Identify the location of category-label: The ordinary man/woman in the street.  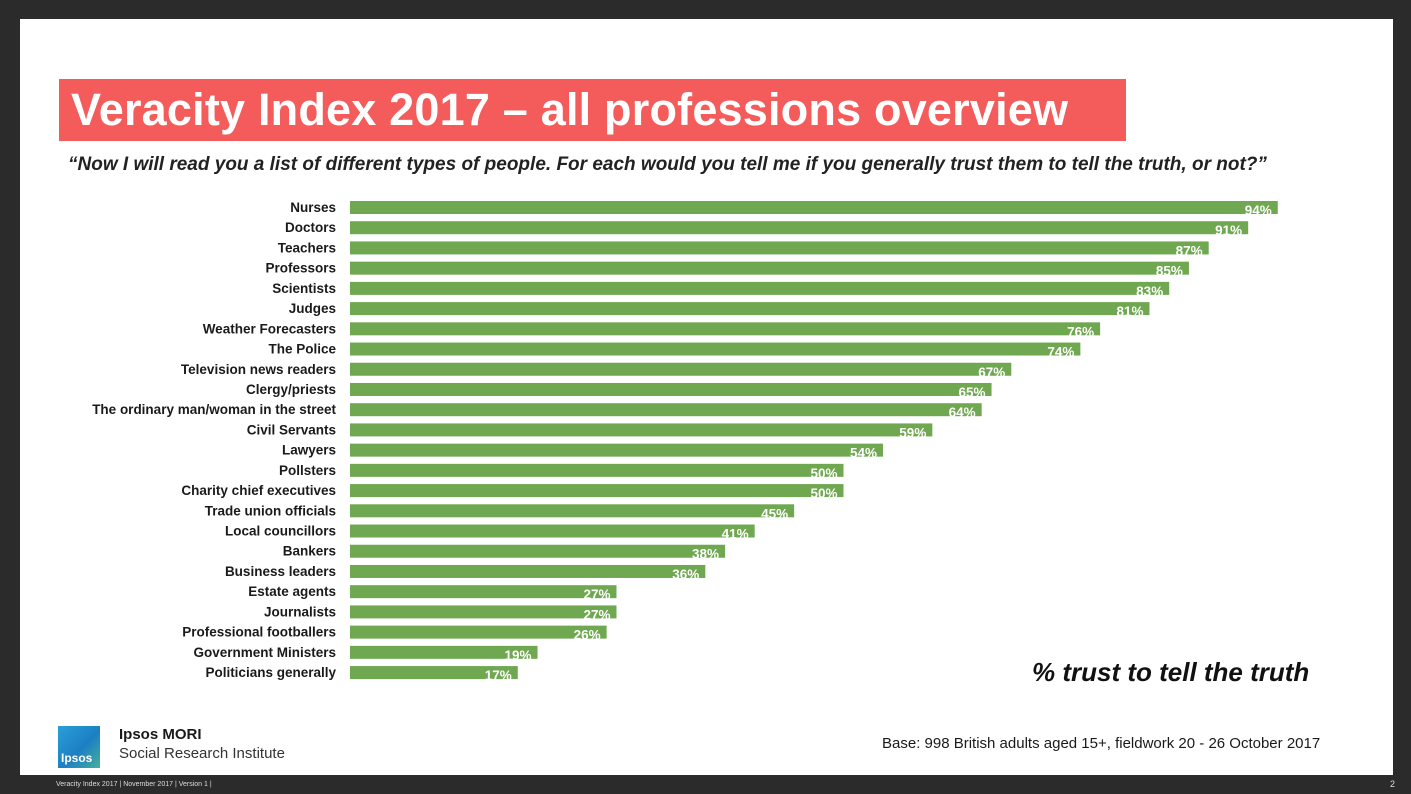
(214, 409).